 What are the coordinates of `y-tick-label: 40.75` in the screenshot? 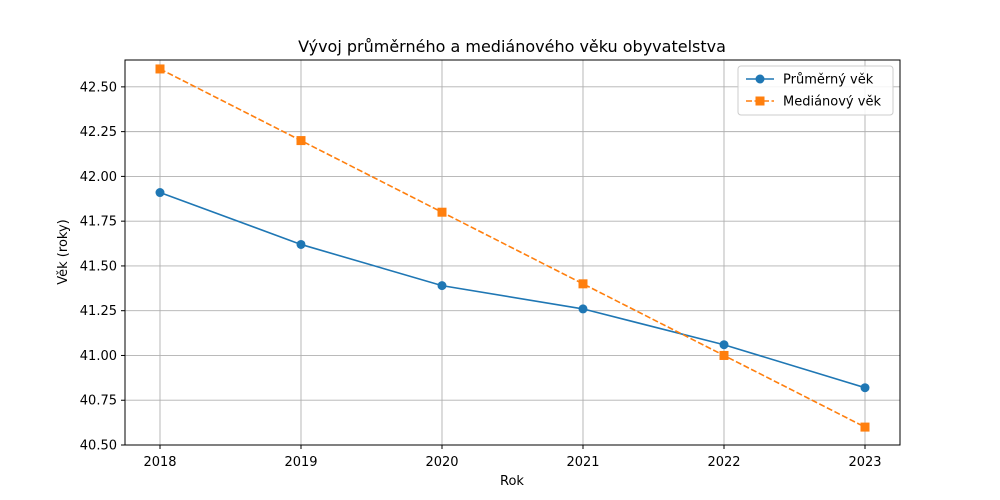 It's located at (98, 401).